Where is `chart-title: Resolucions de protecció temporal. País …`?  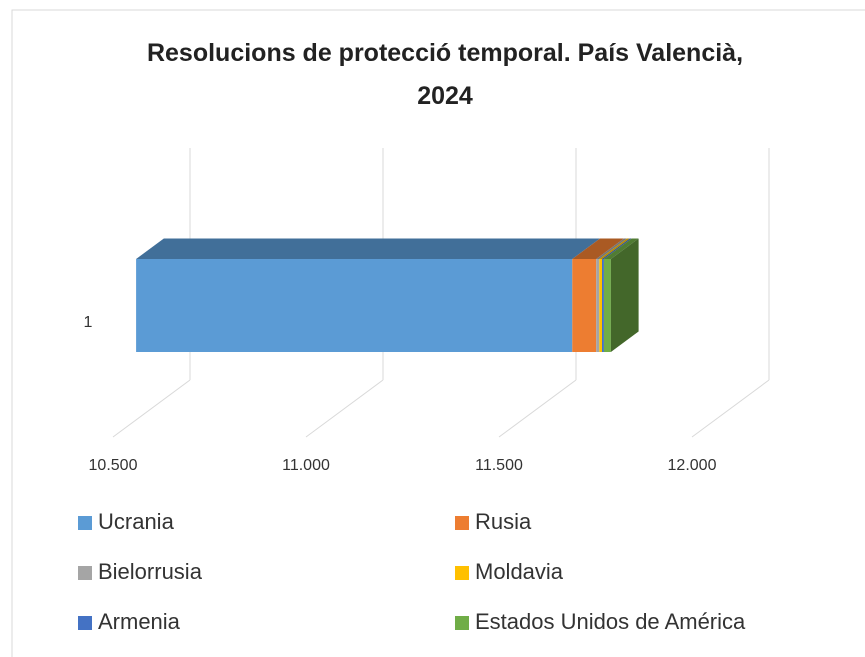
chart-title: Resolucions de protecció temporal. País … is located at coordinates (445, 74).